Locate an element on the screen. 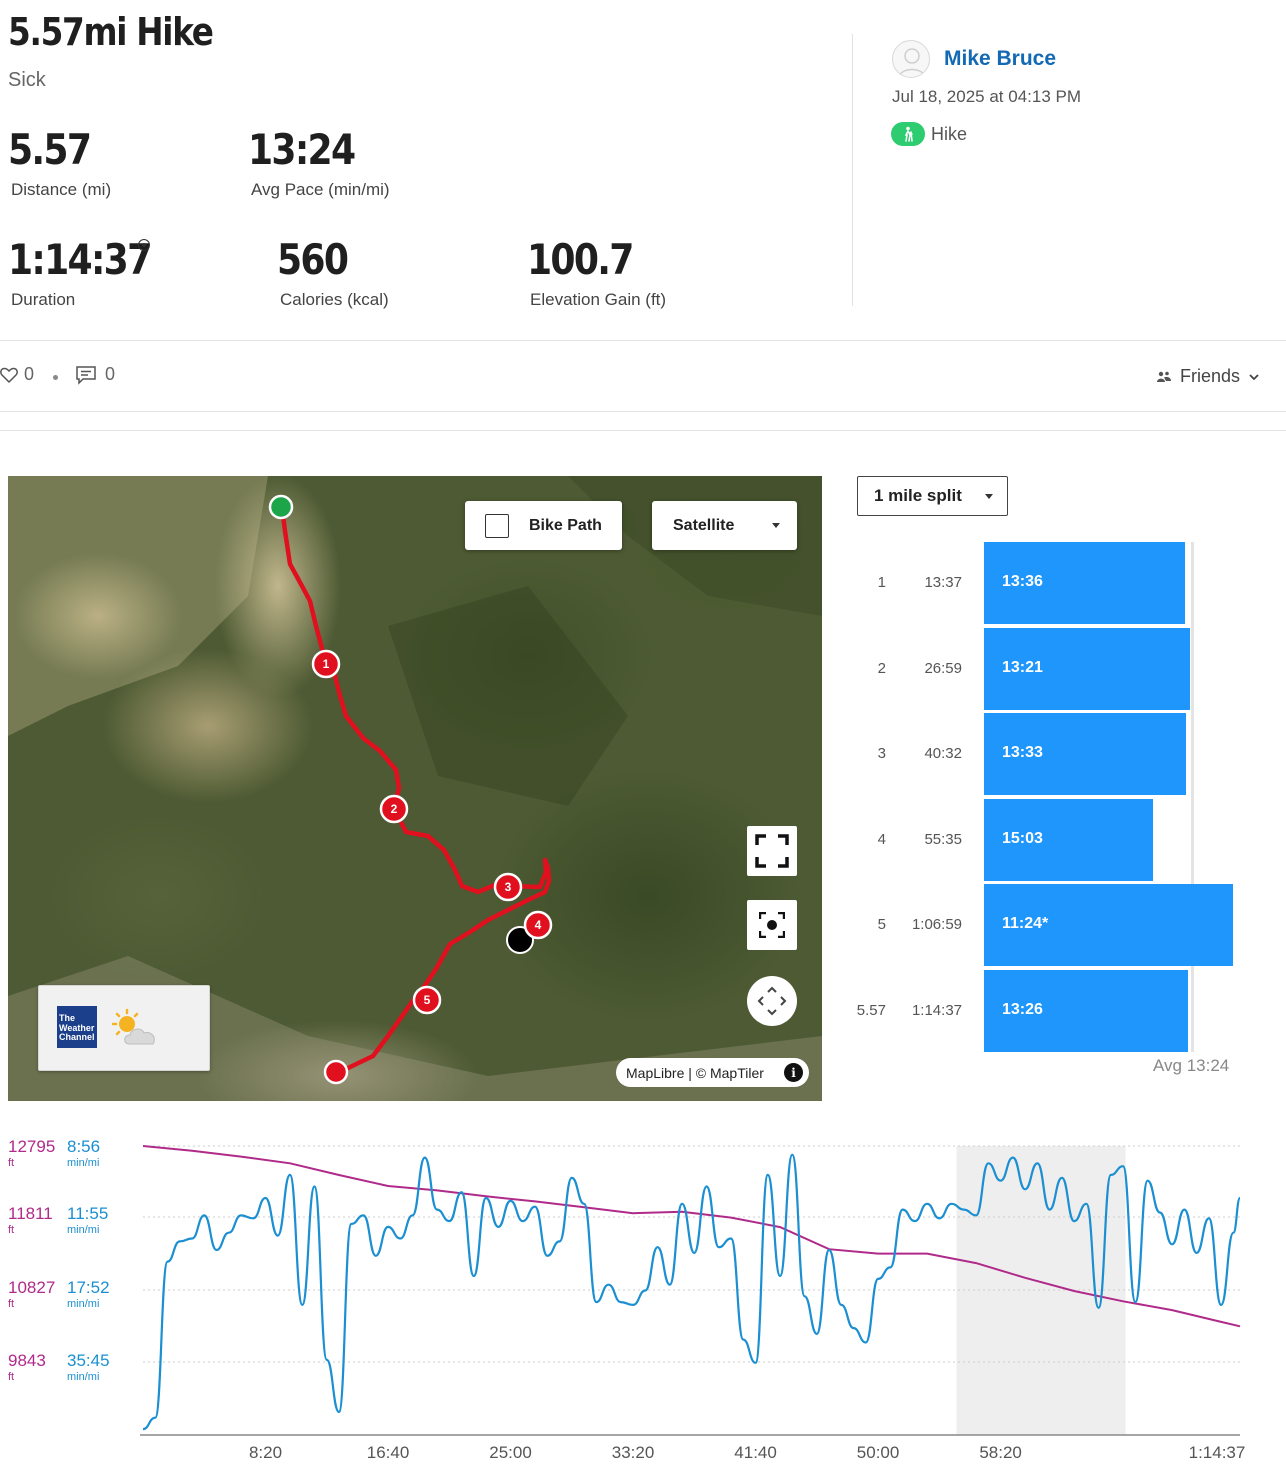  stat-elevation-gain: 100.7 Elevation Gain (ft) is located at coordinates (596, 273).